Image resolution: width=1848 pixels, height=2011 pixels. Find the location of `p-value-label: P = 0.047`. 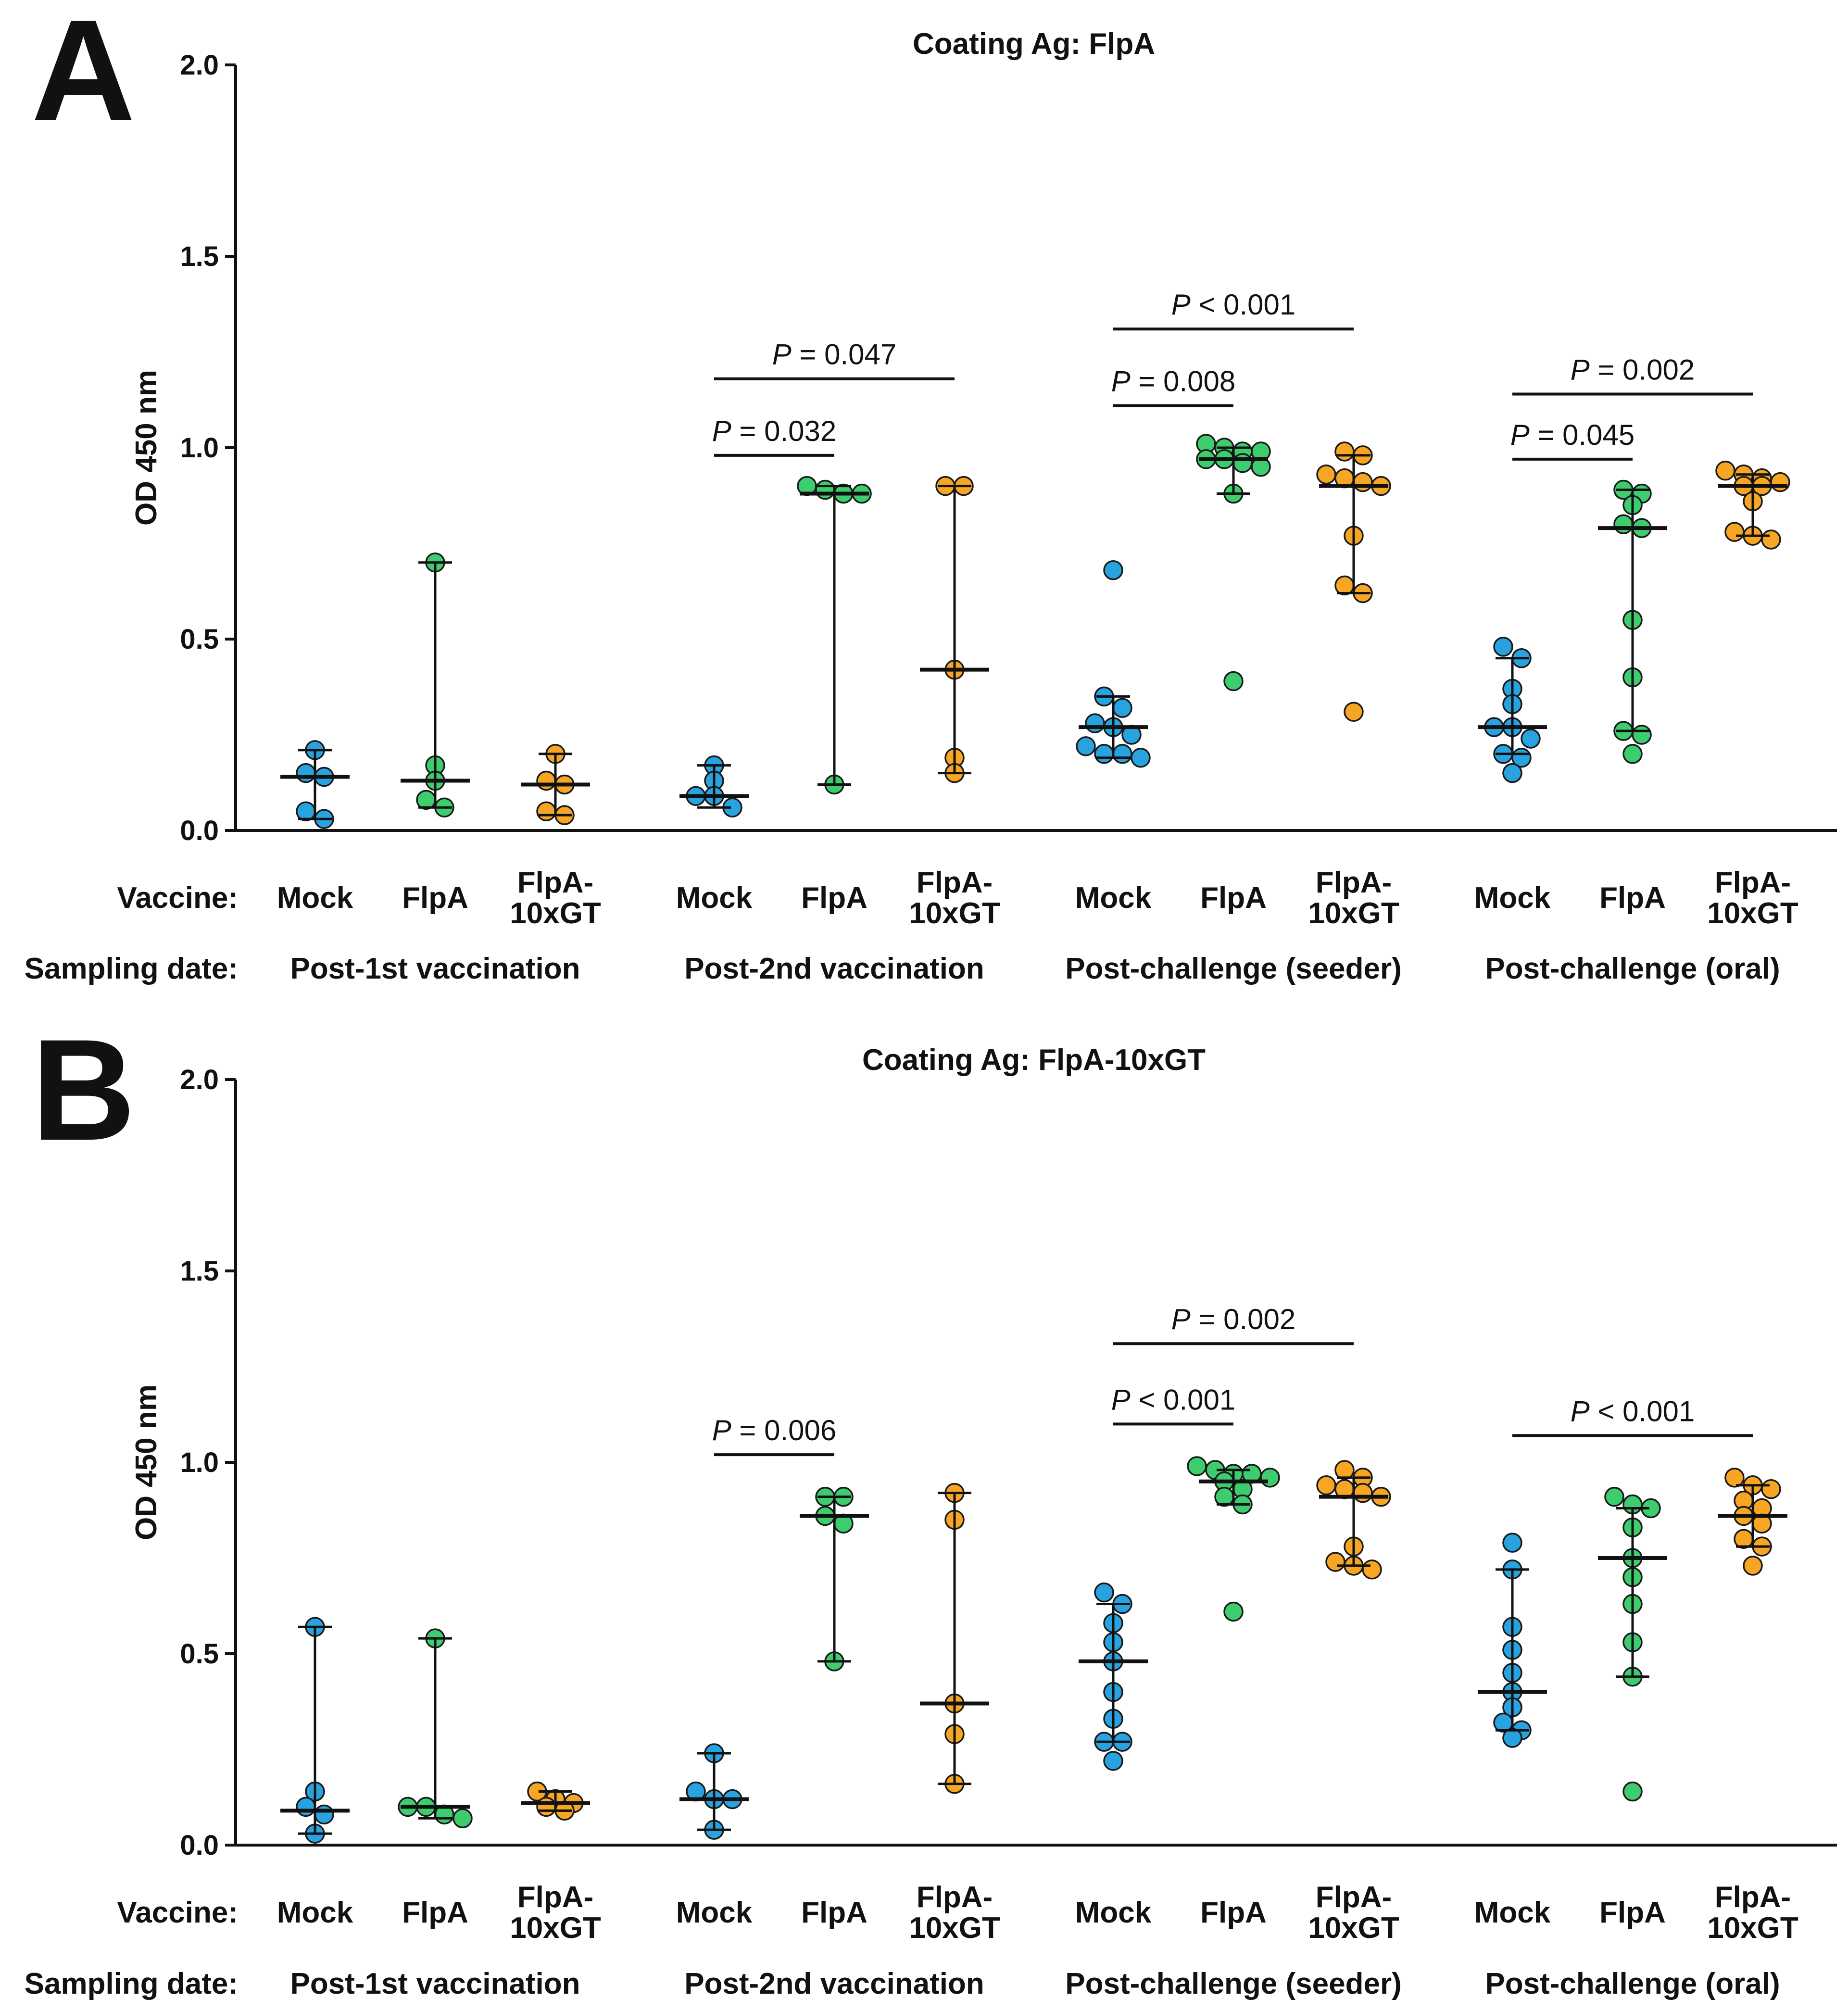

p-value-label: P = 0.047 is located at coordinates (834, 355).